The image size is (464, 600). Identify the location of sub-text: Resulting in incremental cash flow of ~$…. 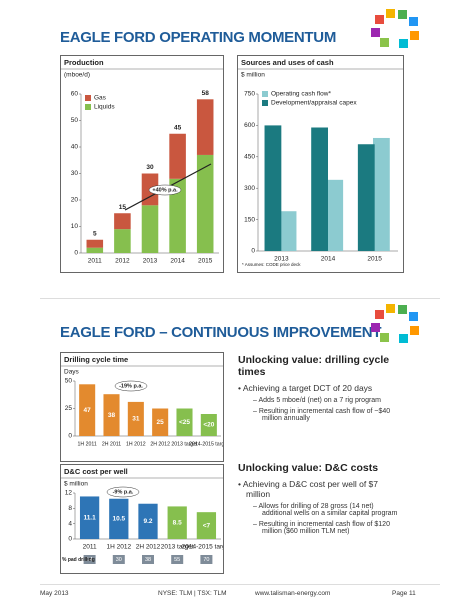
(324, 415).